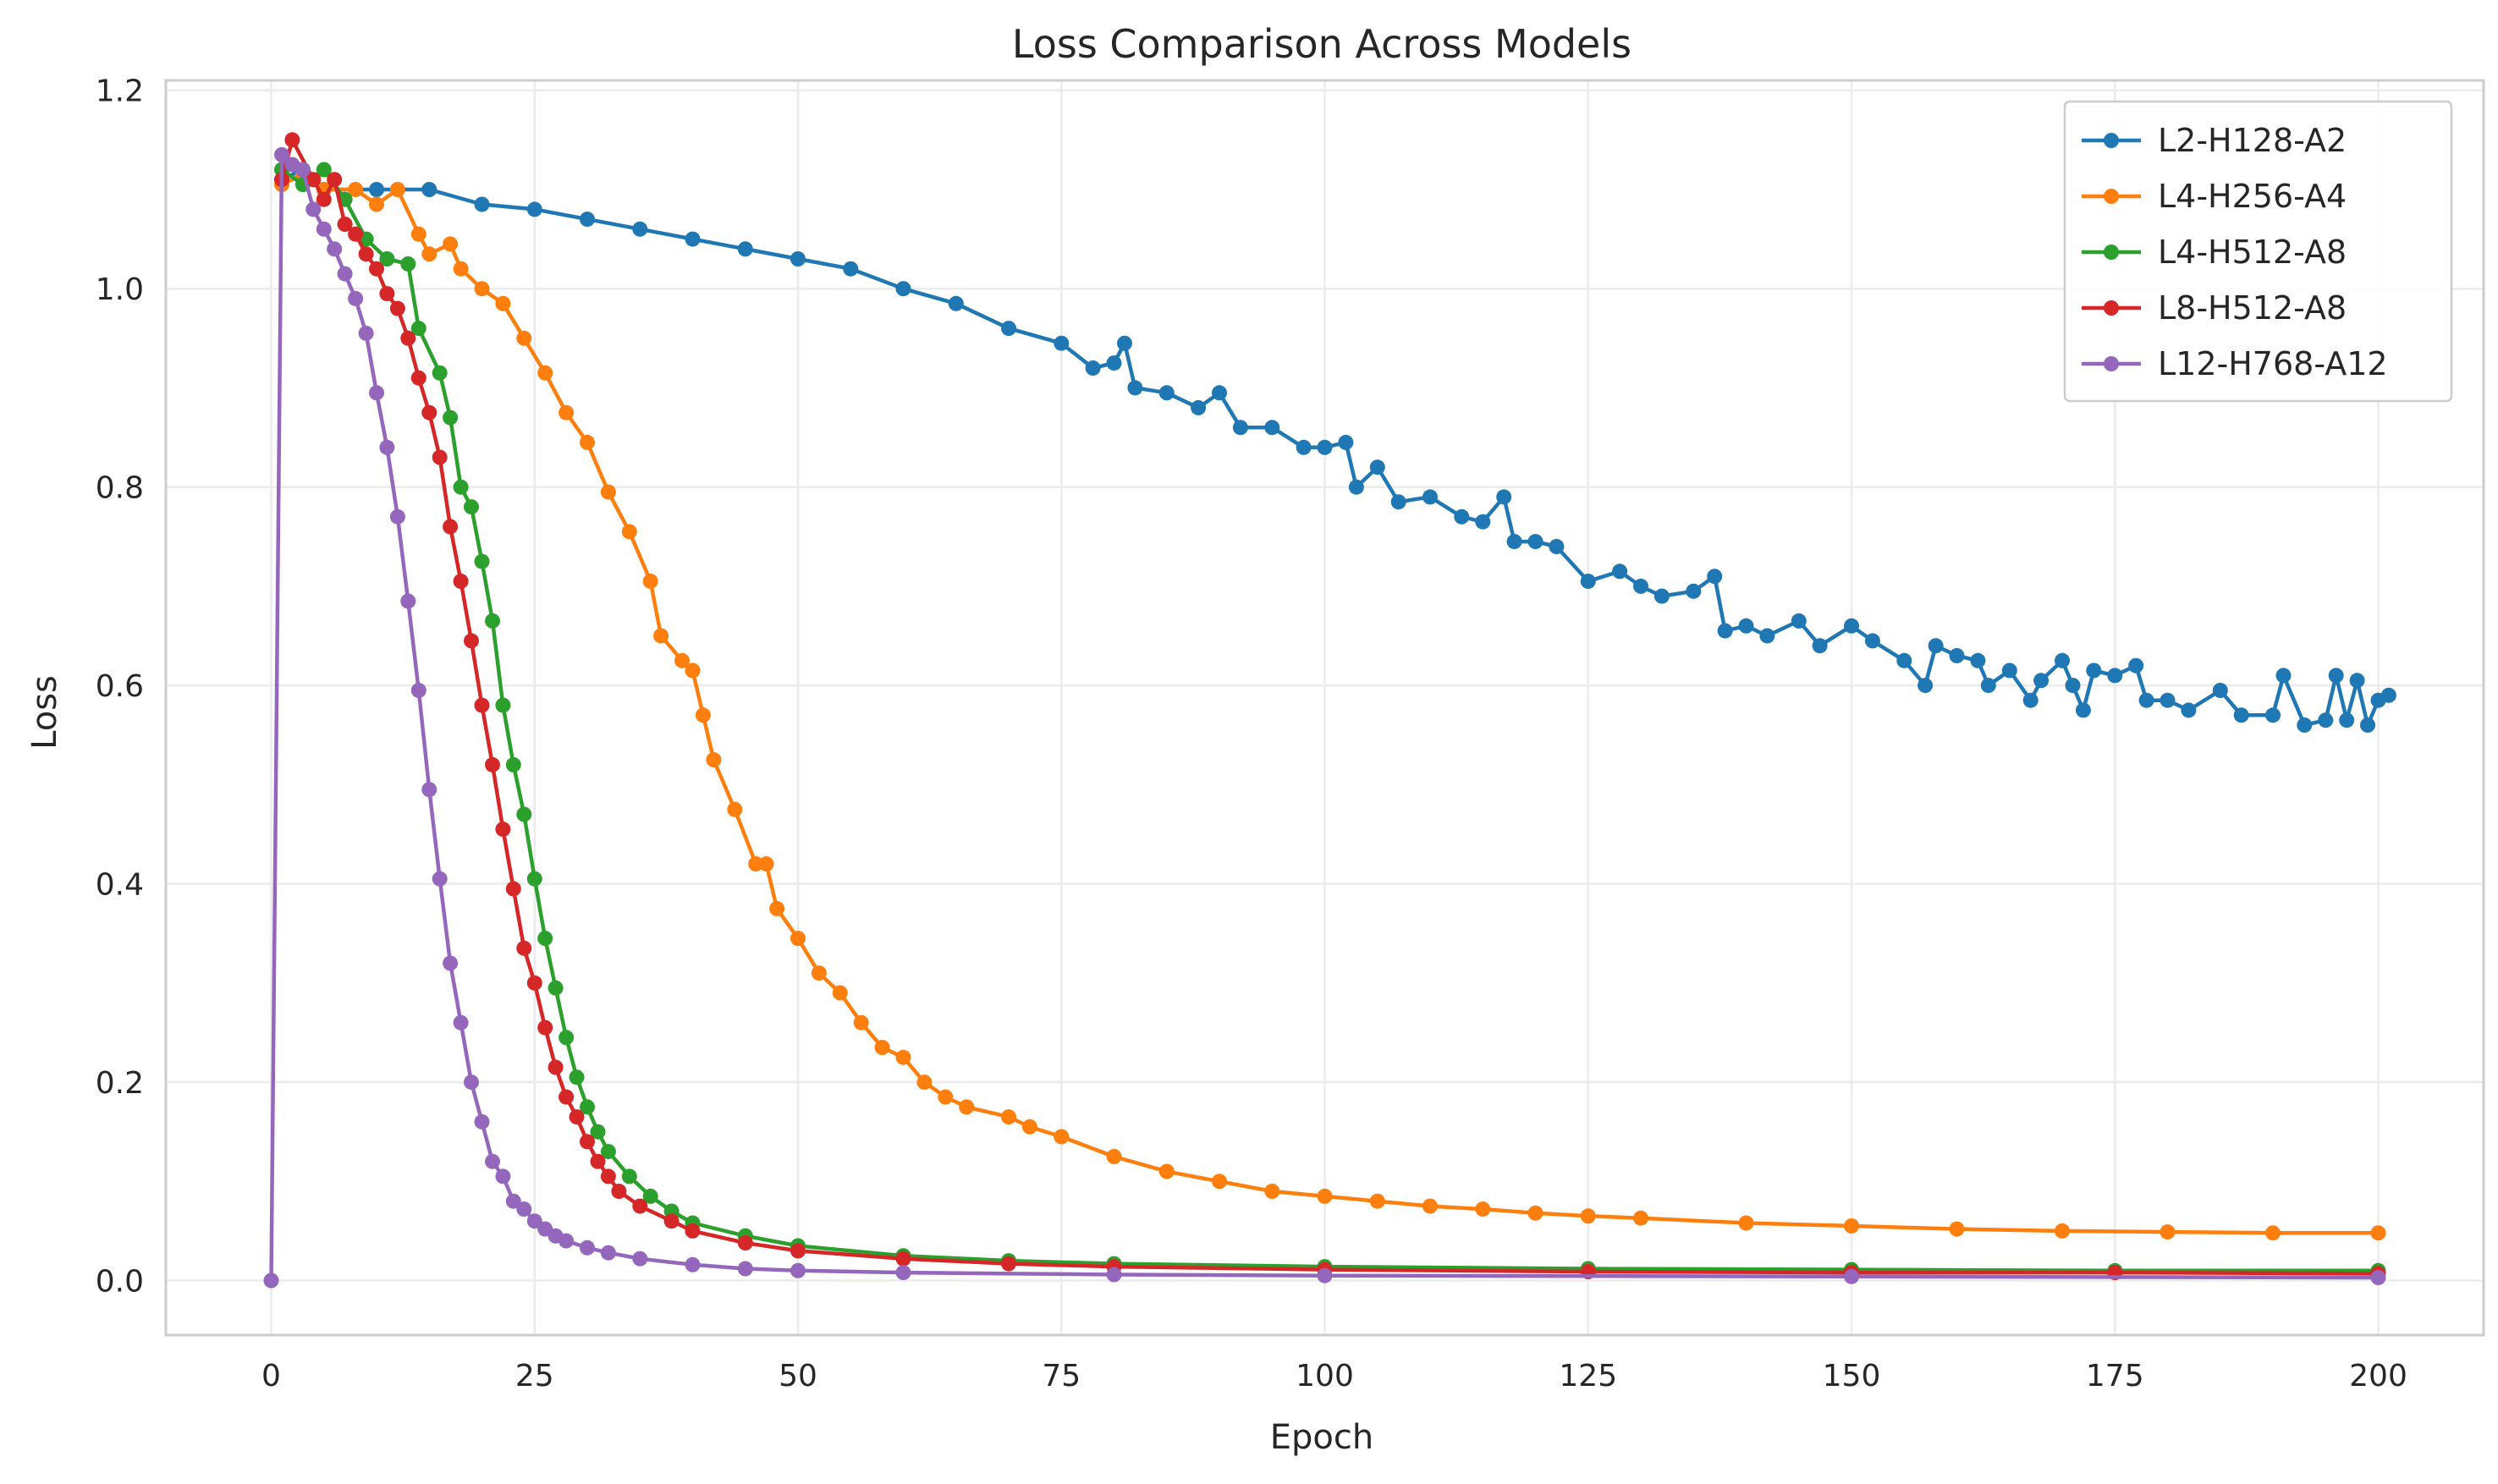 The width and height of the screenshot is (2498, 1484). Describe the element at coordinates (120, 488) in the screenshot. I see `y-tick-label: 0.8` at that location.